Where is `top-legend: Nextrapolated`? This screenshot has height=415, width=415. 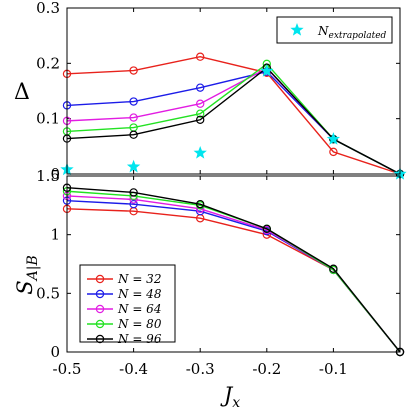 top-legend: Nextrapolated is located at coordinates (334, 30).